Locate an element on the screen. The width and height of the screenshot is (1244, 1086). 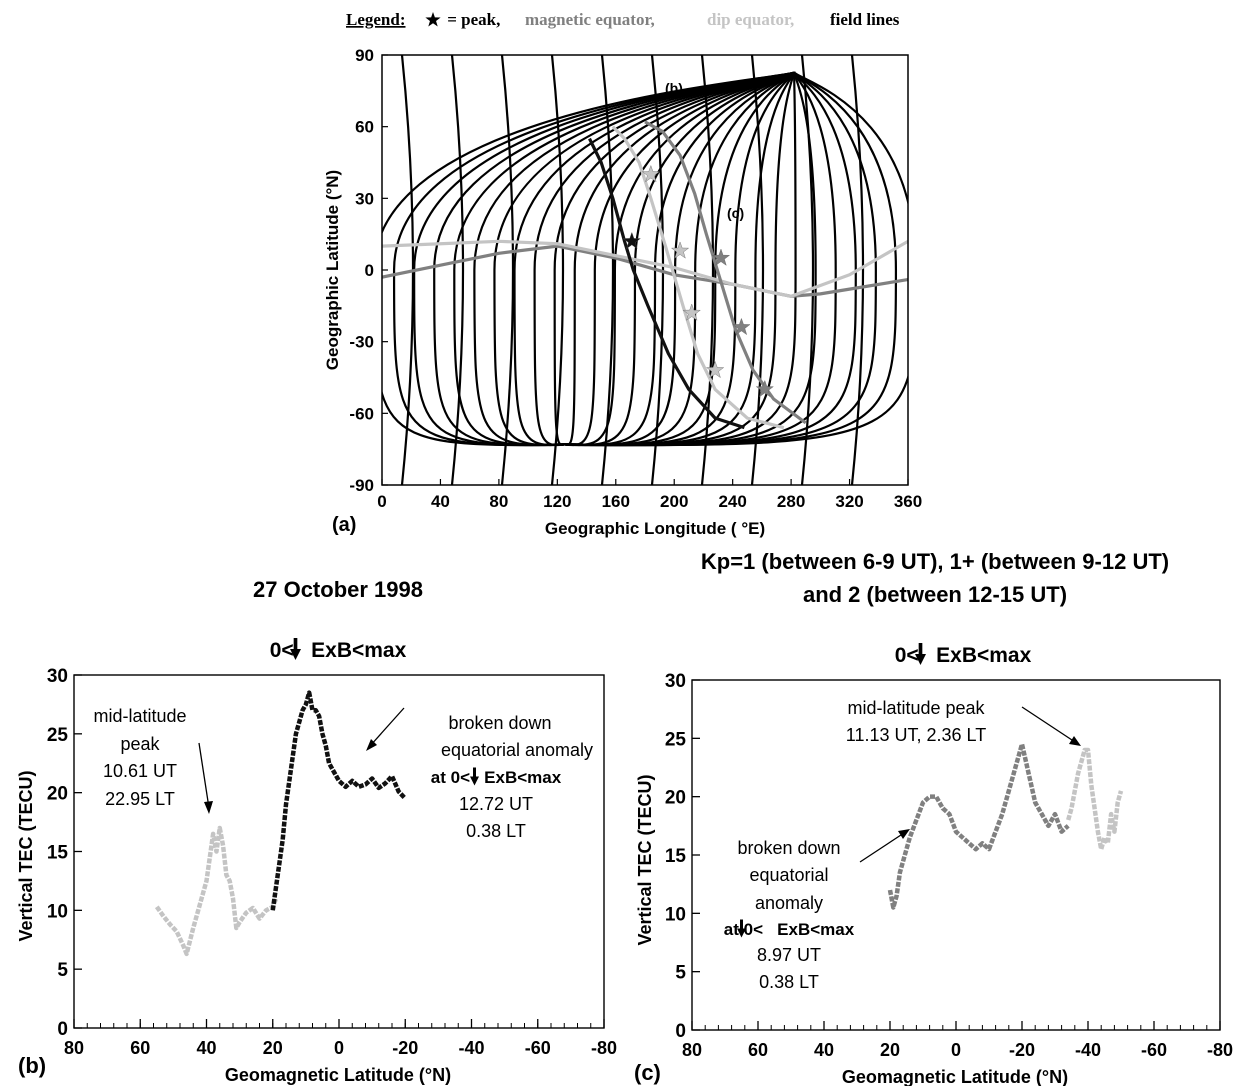
peak-star-icon is located at coordinates (680, 250).